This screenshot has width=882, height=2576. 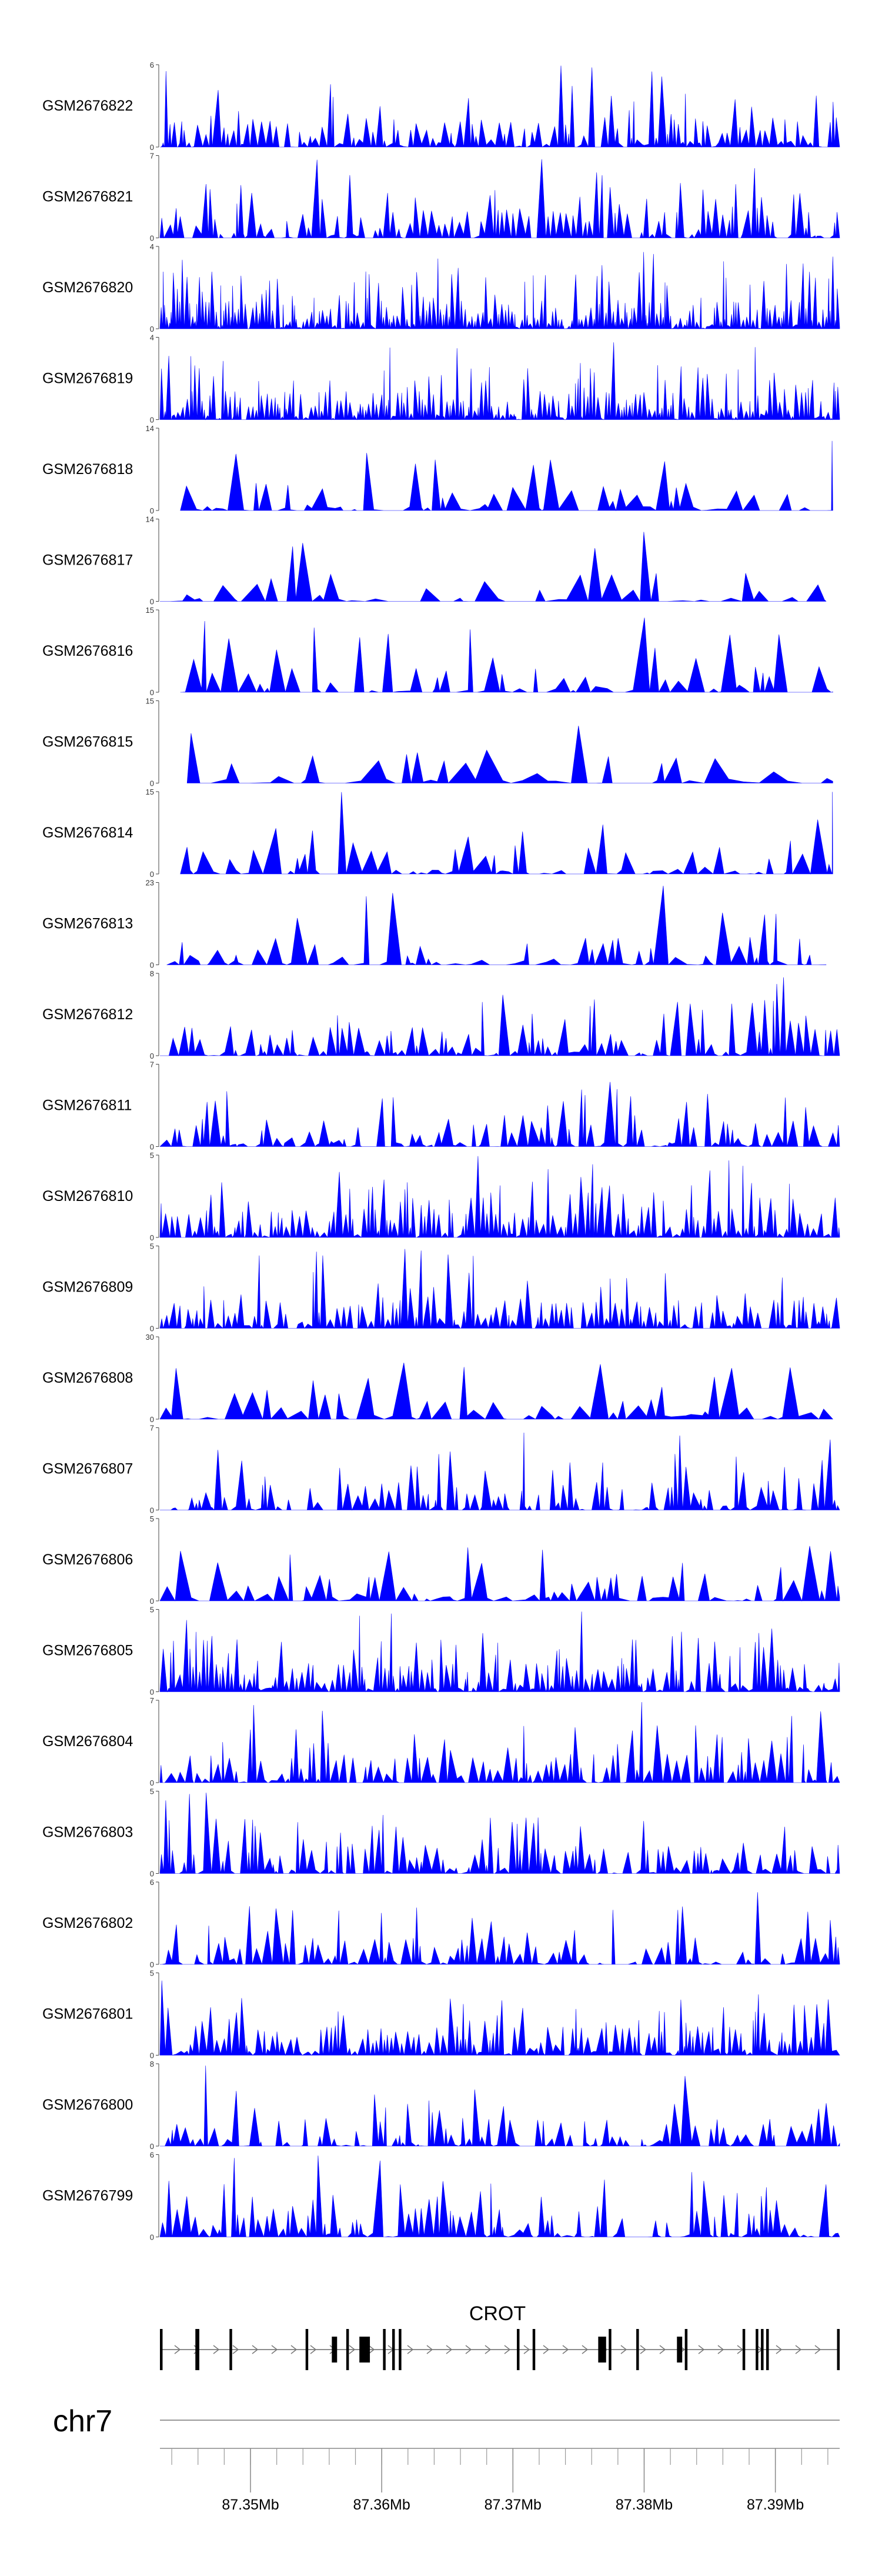 I want to click on gene-track: CROT, so click(x=500, y=2336).